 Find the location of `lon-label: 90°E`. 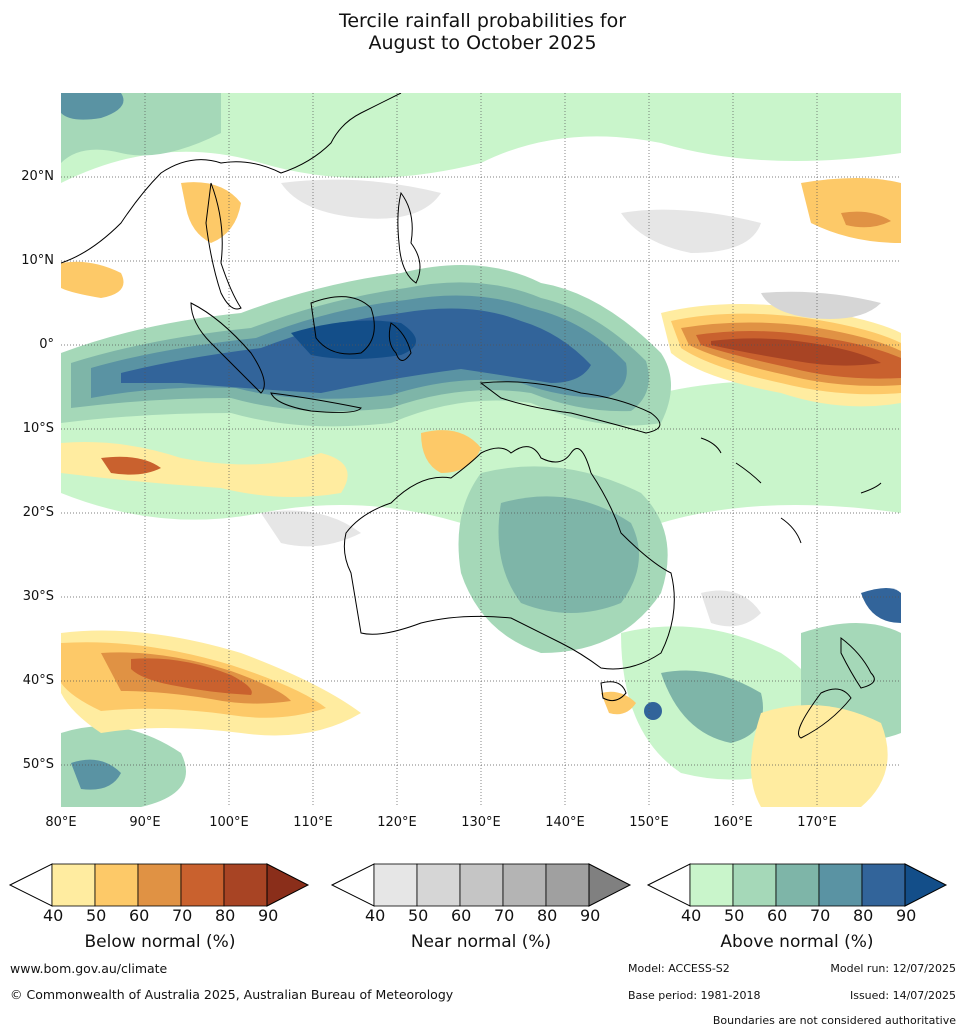

lon-label: 90°E is located at coordinates (145, 822).